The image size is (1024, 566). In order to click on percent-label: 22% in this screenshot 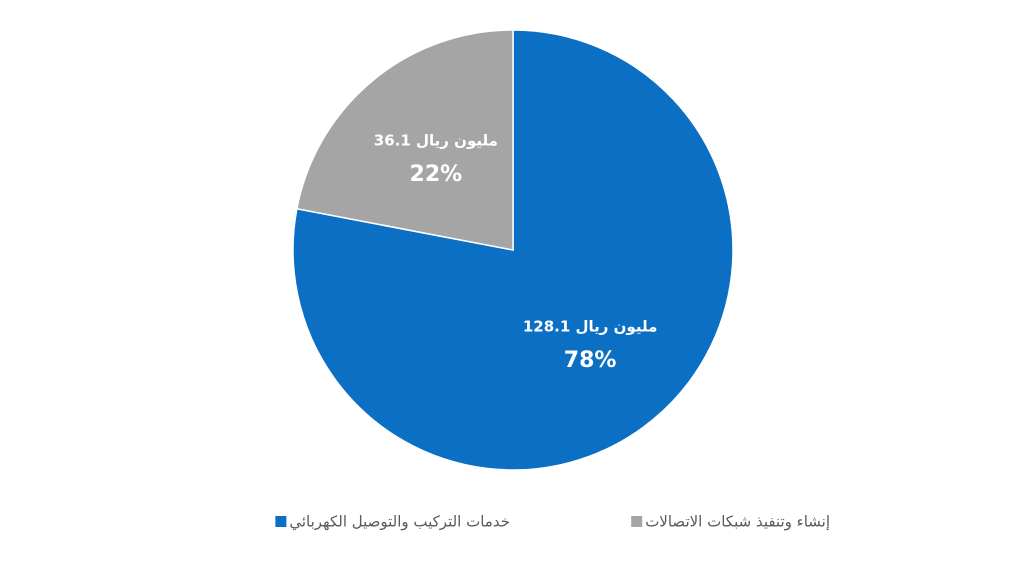, I will do `click(436, 174)`.